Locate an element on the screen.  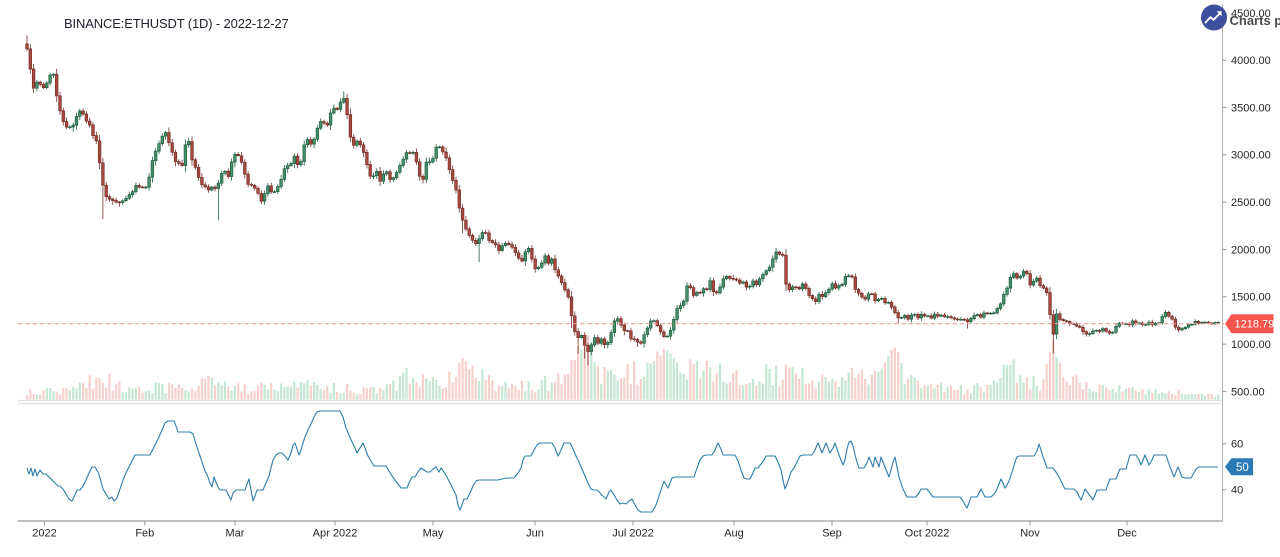
svg-text: 2022 is located at coordinates (44, 534).